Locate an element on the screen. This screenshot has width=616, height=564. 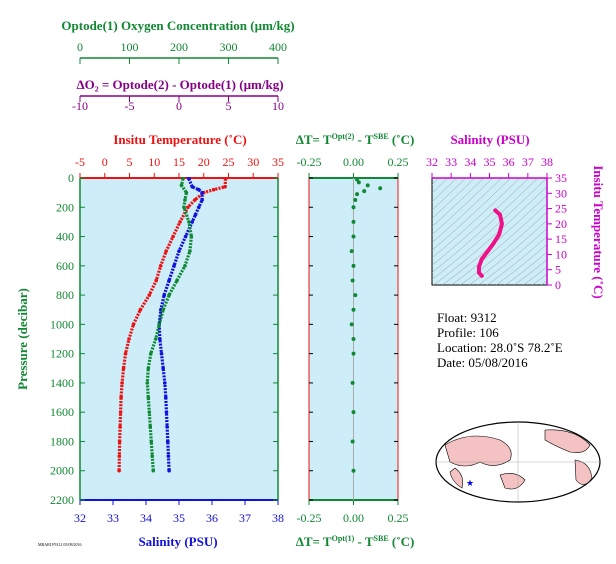
ts-x-tick-label: 32 is located at coordinates (432, 162).